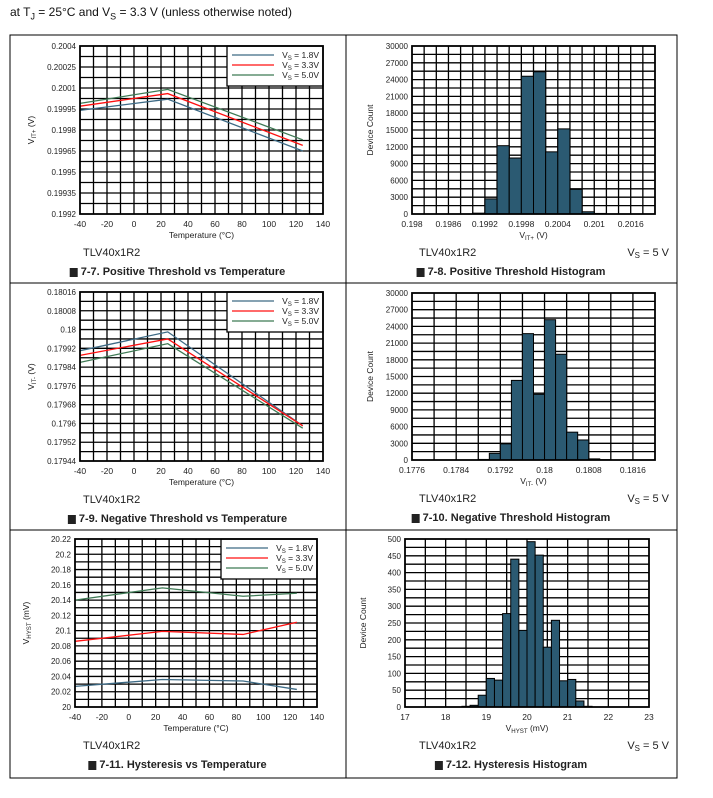 This screenshot has height=798, width=713. Describe the element at coordinates (395, 539) in the screenshot. I see `y-tick-label: 500` at that location.